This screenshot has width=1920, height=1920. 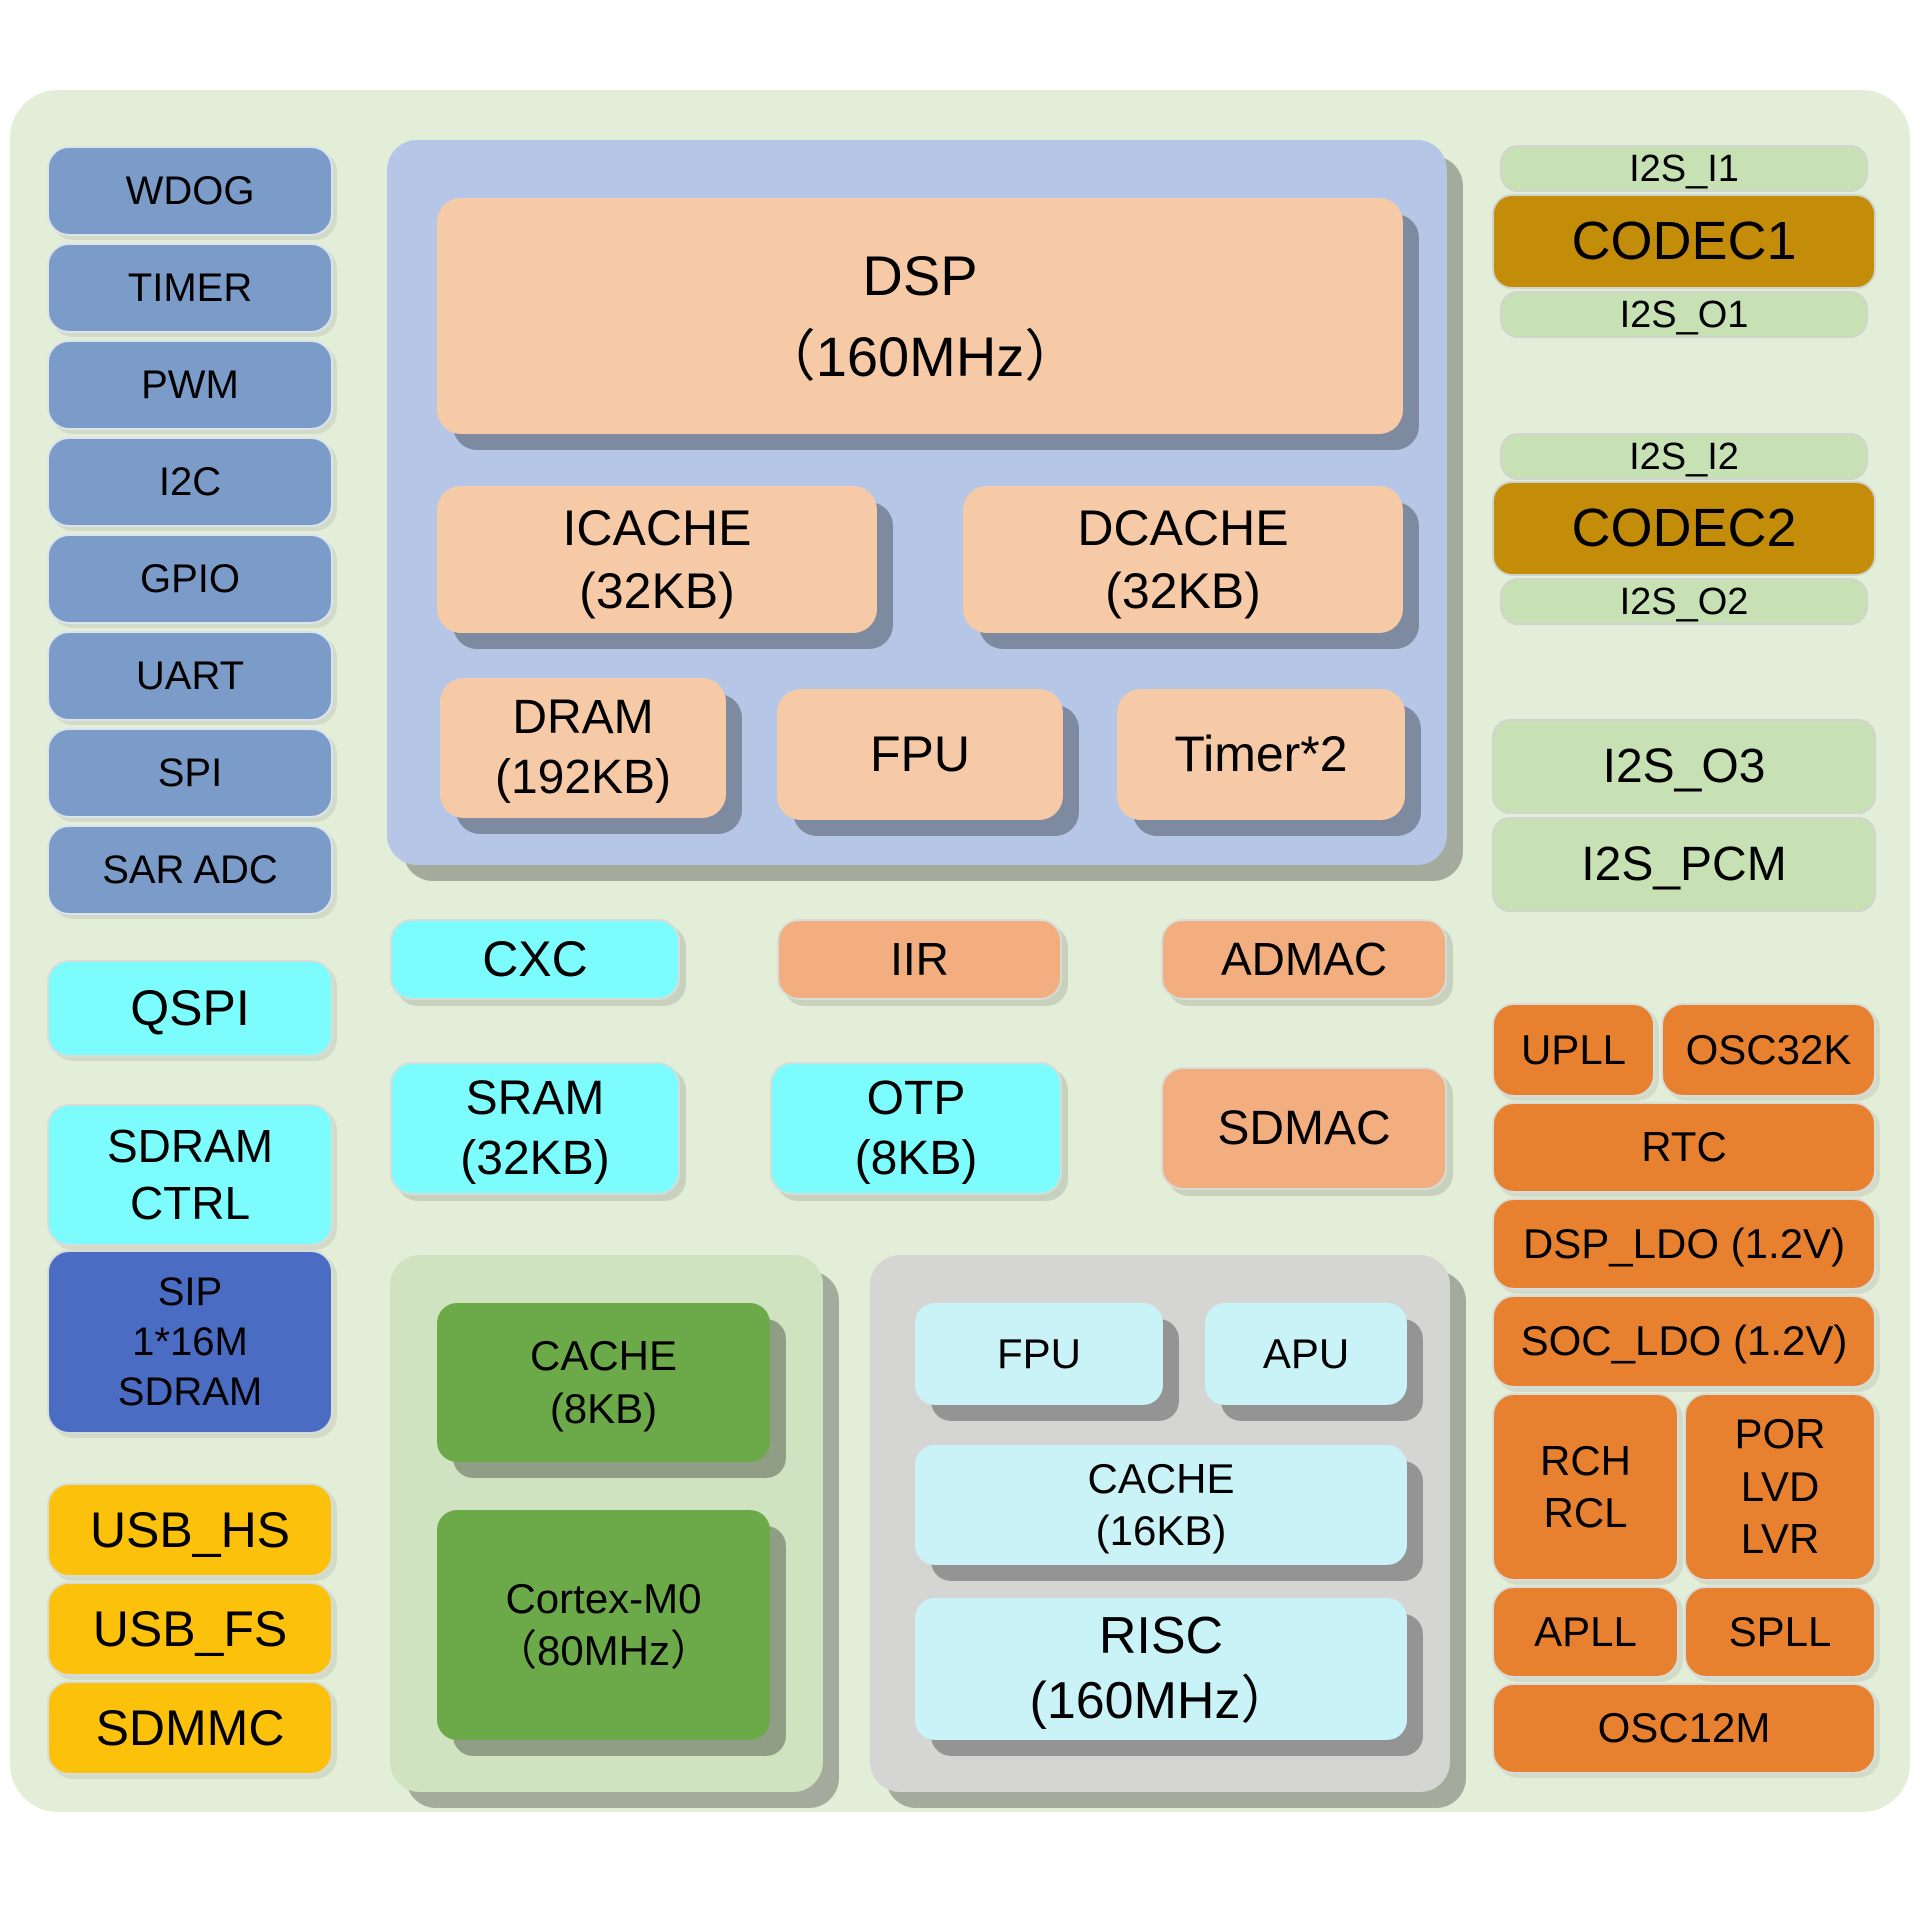 What do you see at coordinates (190, 482) in the screenshot?
I see `block-i2c: I2C` at bounding box center [190, 482].